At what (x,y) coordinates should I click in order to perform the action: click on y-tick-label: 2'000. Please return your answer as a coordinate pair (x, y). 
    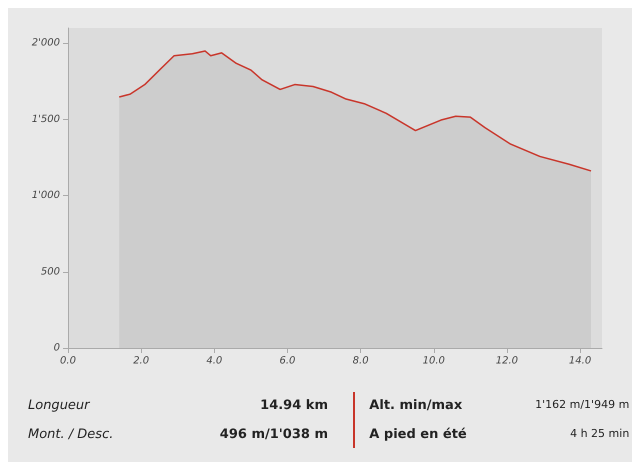
    Looking at the image, I should click on (46, 43).